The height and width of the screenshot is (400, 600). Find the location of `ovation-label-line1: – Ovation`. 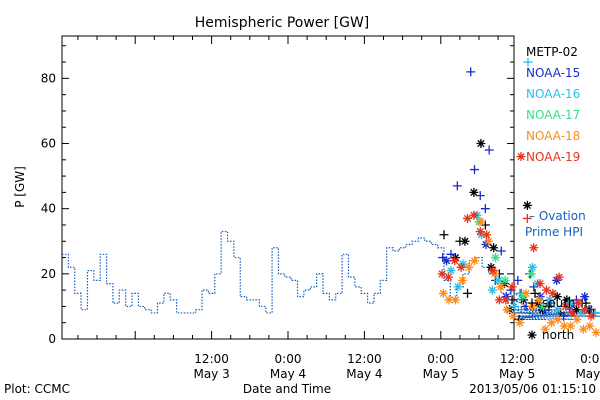

ovation-label-line1: – Ovation is located at coordinates (557, 216).